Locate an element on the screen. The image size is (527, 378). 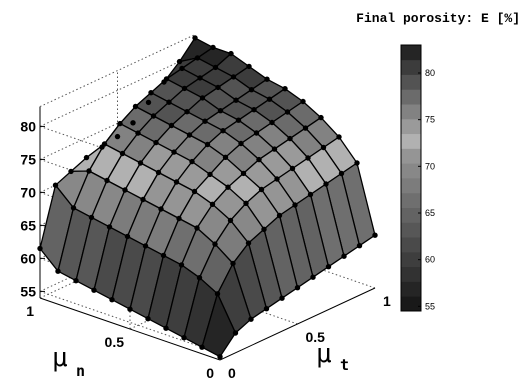
mu-t-tick-label-0: 0 is located at coordinates (232, 371).